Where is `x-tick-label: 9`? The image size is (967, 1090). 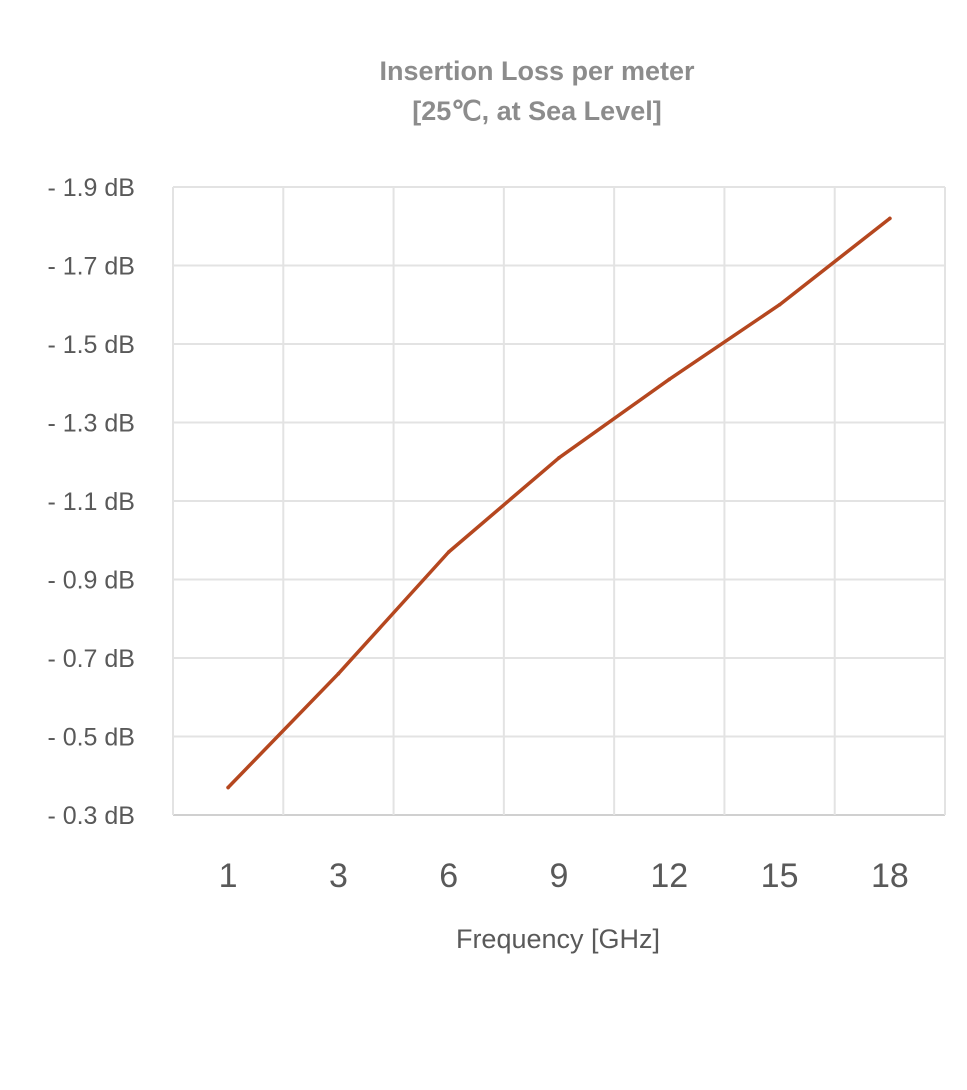 x-tick-label: 9 is located at coordinates (559, 876).